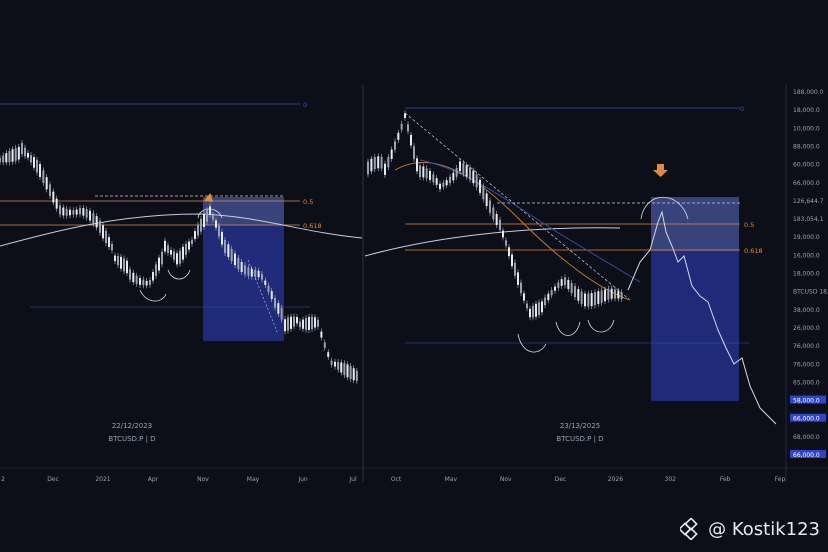 The height and width of the screenshot is (552, 828). What do you see at coordinates (131, 439) in the screenshot?
I see `caption-symbol-left: BTCUSD.P | D` at bounding box center [131, 439].